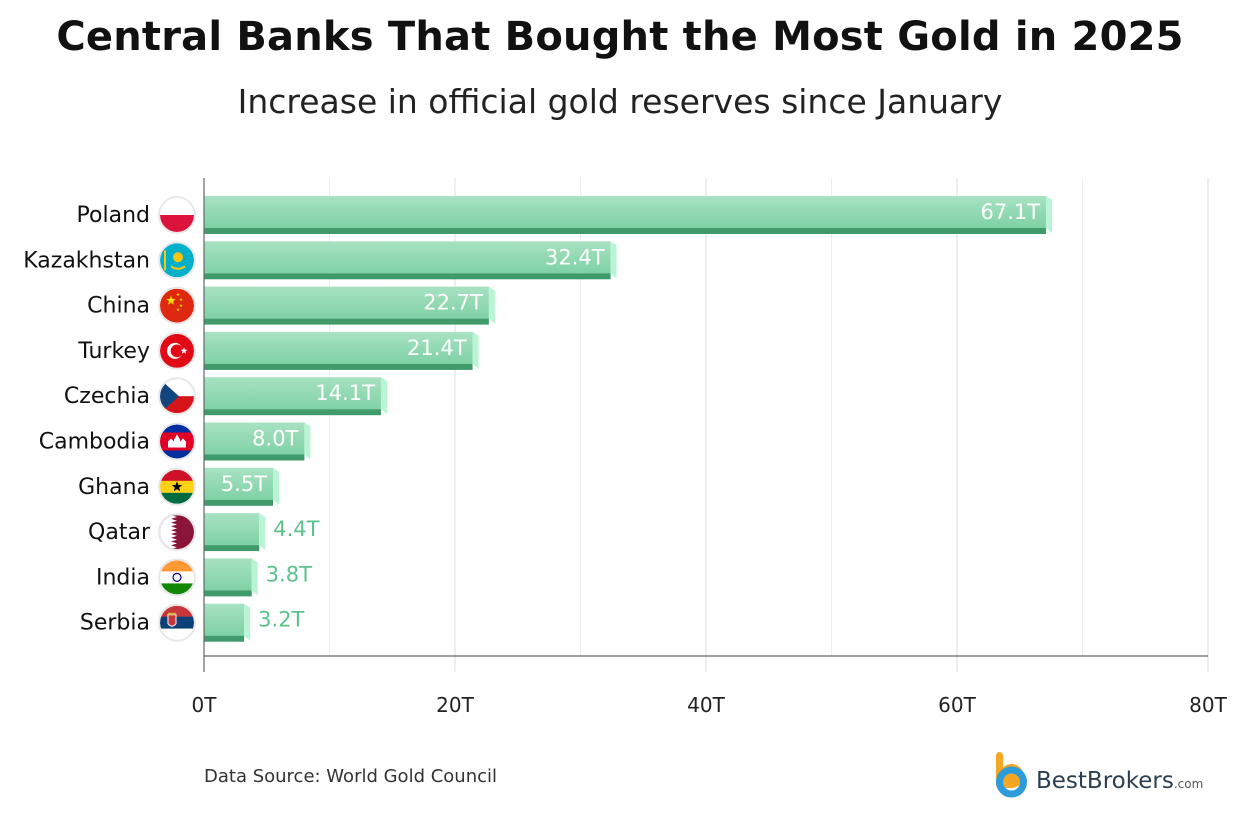  I want to click on category-label: Qatar, so click(119, 532).